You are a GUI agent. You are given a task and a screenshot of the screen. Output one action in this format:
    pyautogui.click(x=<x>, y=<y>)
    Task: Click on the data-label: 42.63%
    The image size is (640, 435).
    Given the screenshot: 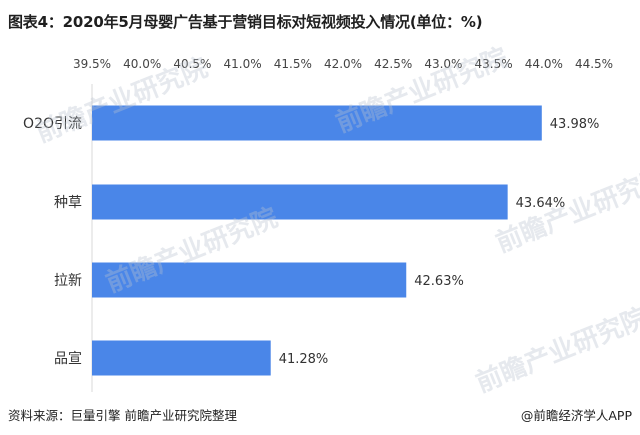 What is the action you would take?
    pyautogui.click(x=439, y=281)
    